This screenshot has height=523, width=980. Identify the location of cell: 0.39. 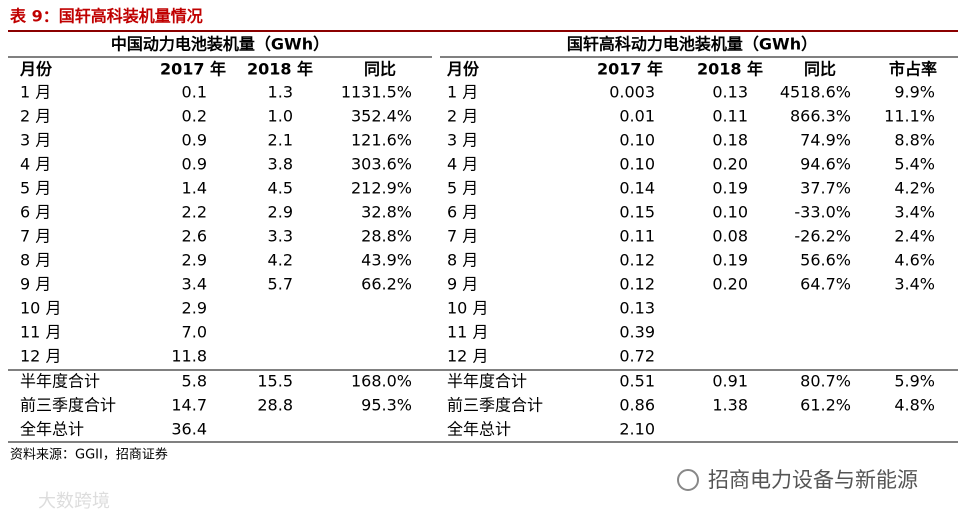
(637, 332).